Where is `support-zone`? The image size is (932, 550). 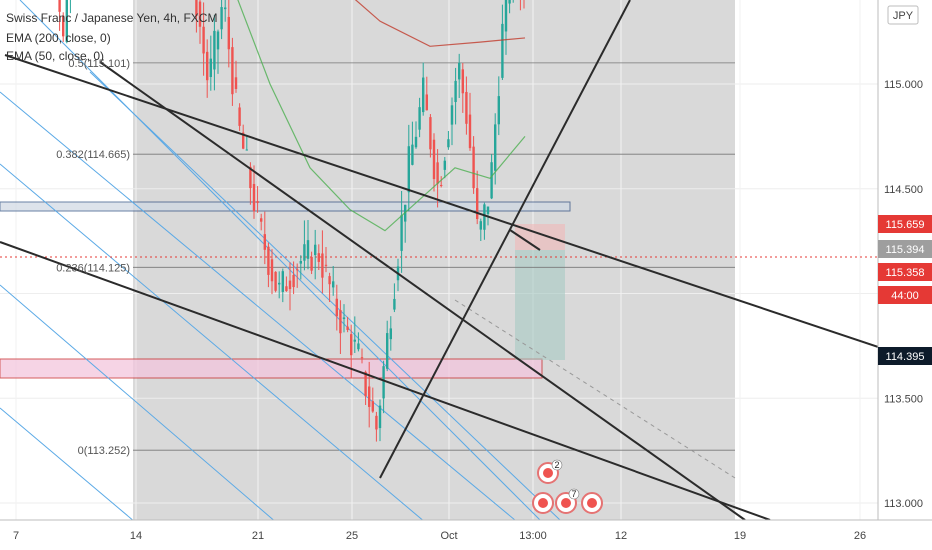
support-zone is located at coordinates (271, 368).